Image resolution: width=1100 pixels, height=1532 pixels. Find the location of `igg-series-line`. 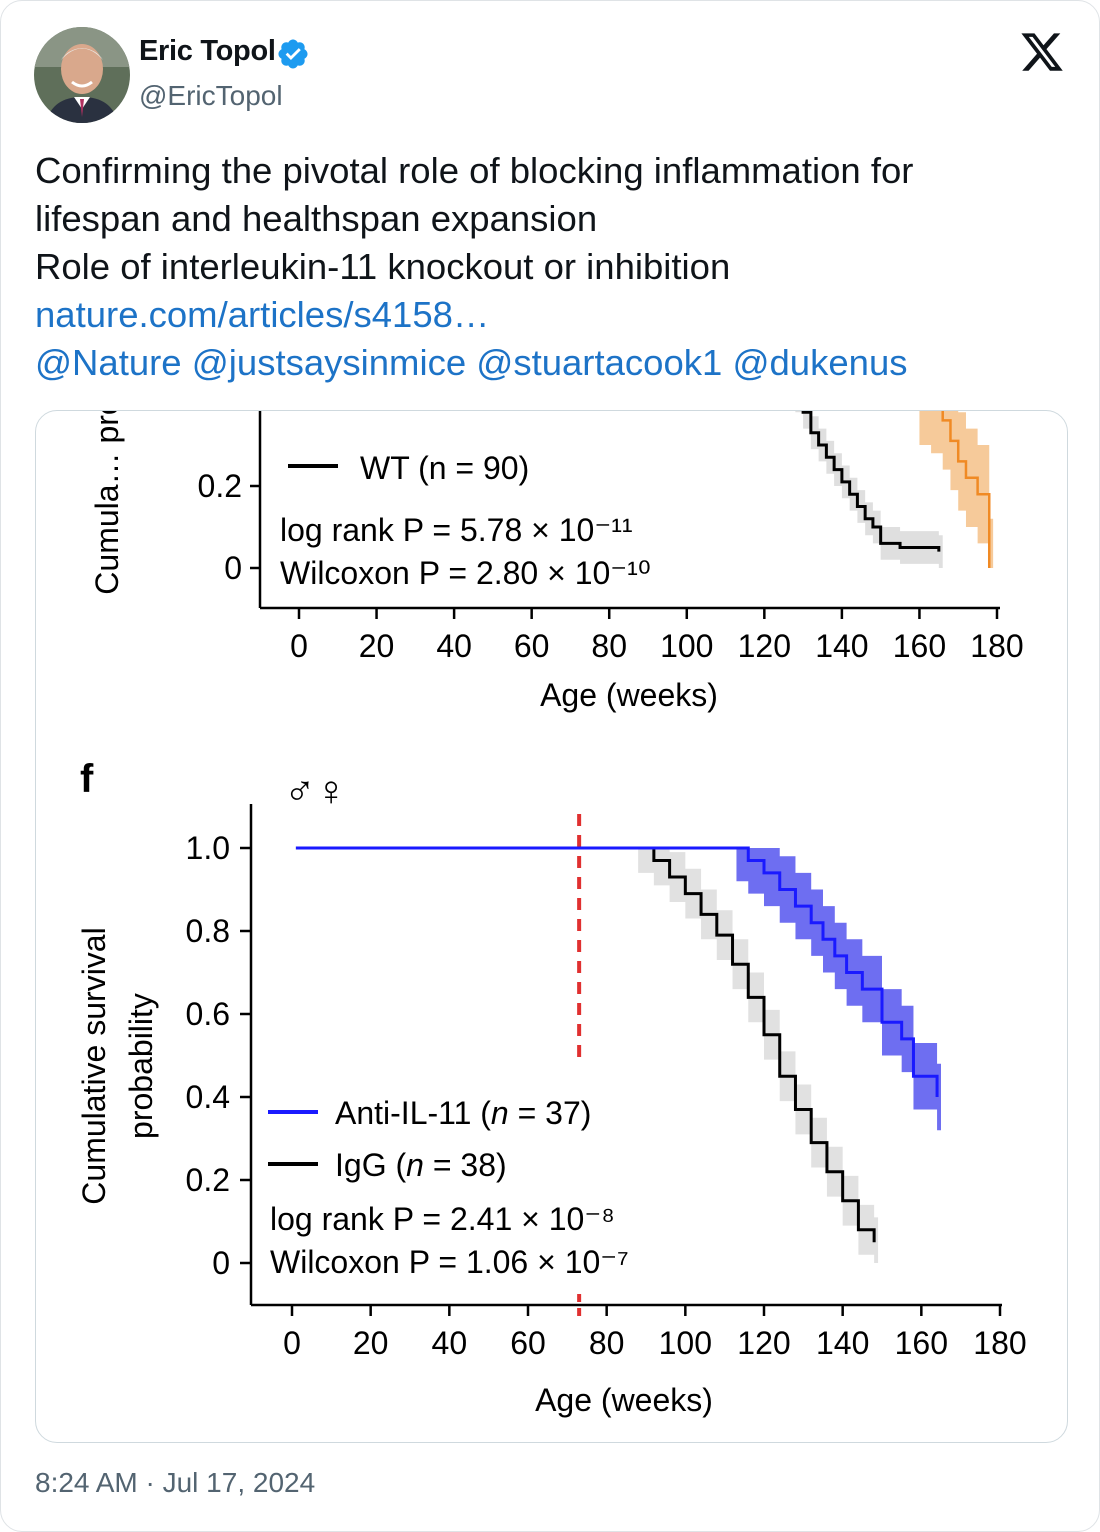

igg-series-line is located at coordinates (585, 1044).